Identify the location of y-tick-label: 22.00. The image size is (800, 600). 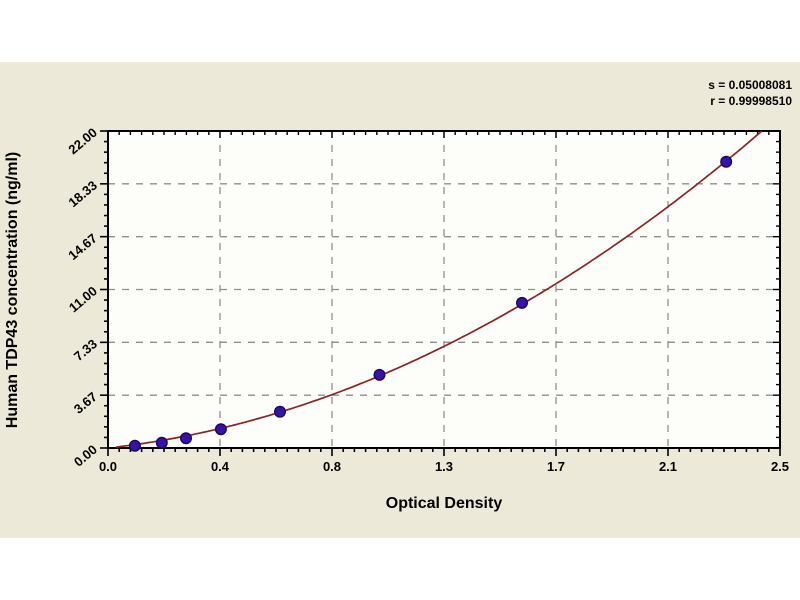
(82, 141).